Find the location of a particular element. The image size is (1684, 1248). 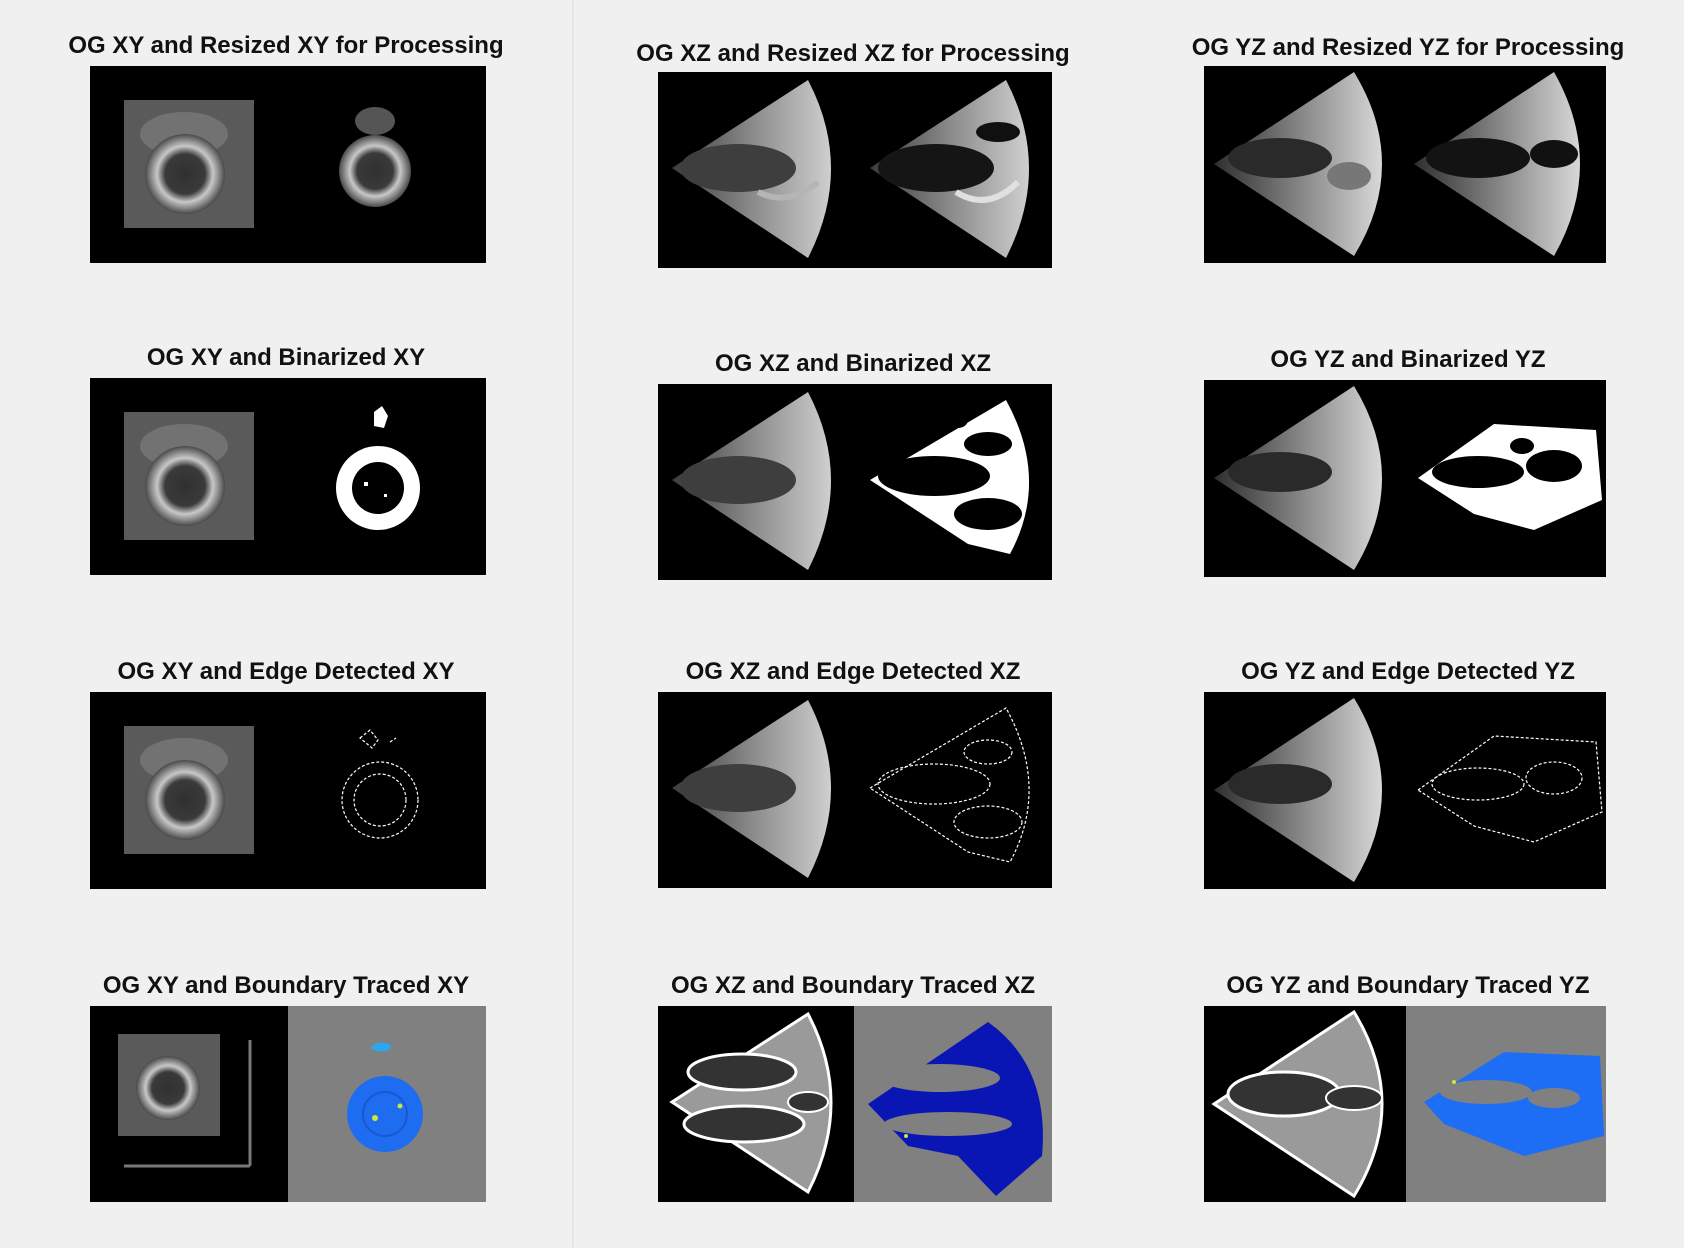

panel-title: OG YZ and Binarized YZ is located at coordinates (1408, 359).